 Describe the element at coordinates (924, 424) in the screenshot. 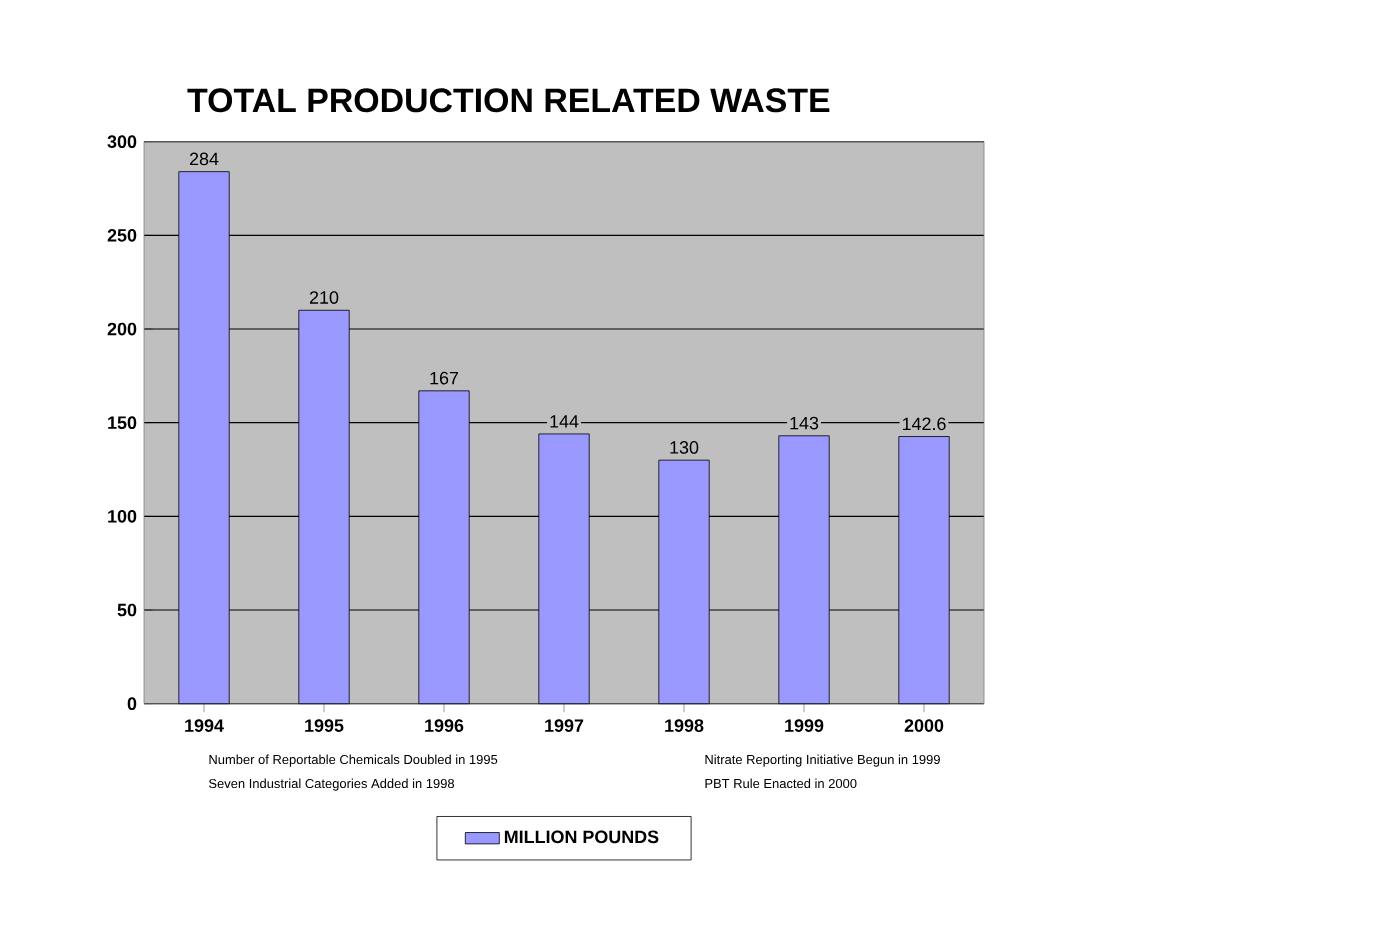

I see `data-label: 142.6` at that location.